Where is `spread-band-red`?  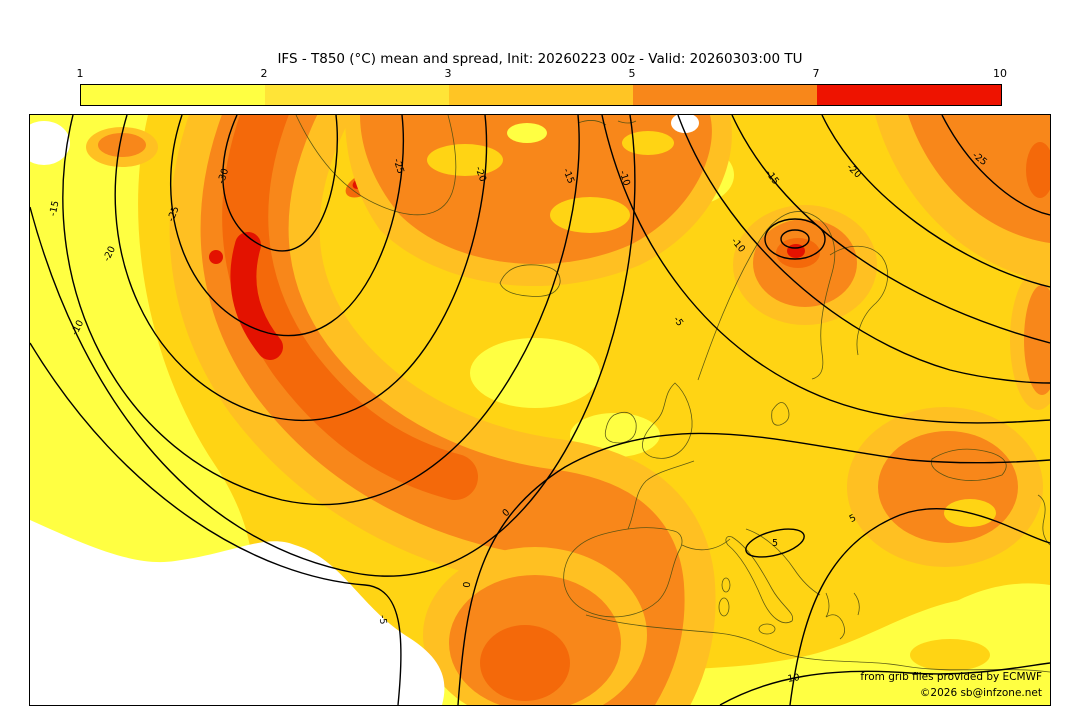 spread-band-red is located at coordinates (256, 296).